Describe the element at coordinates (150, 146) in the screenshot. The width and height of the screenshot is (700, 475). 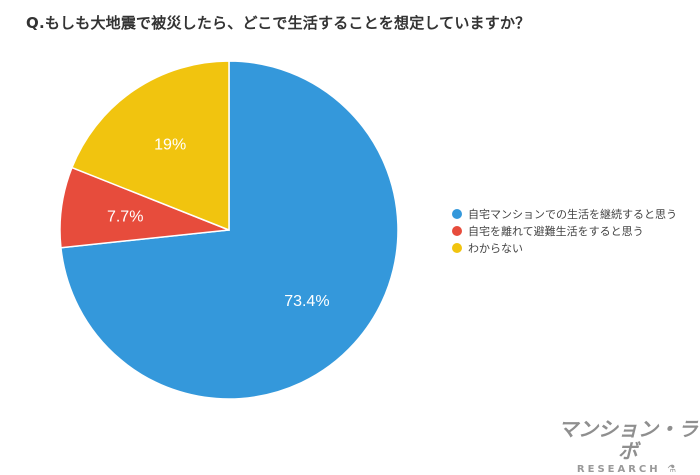
I see `pie-slice` at that location.